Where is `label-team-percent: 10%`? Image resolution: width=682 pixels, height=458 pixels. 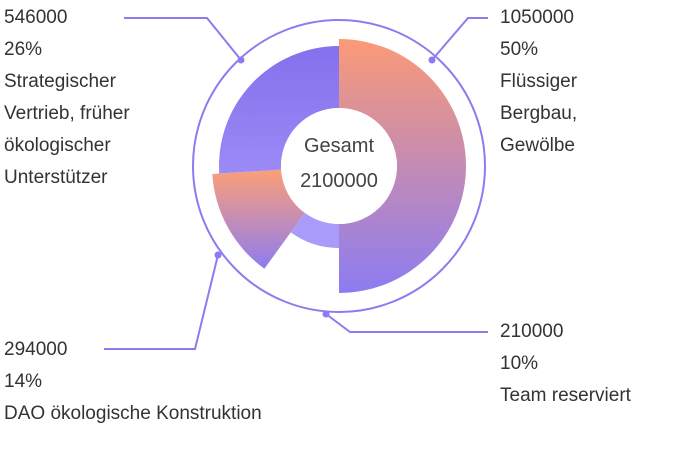
label-team-percent: 10% is located at coordinates (519, 363).